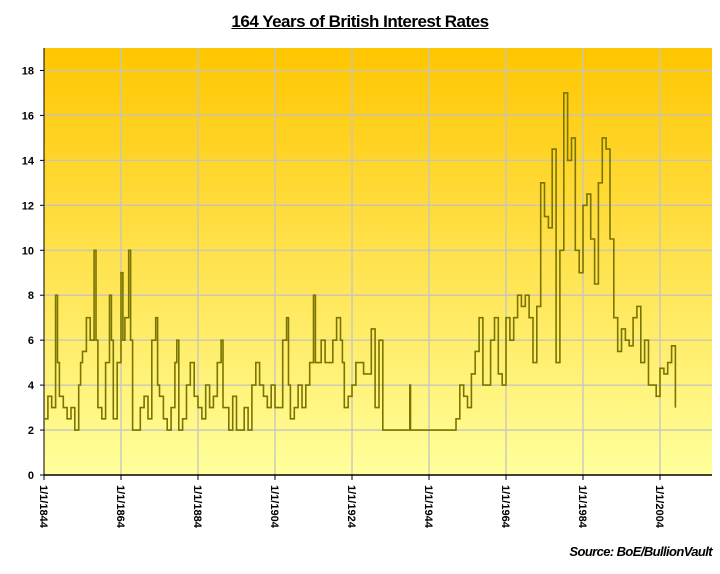 This screenshot has height=574, width=720. I want to click on y-tick-label: 2, so click(31, 431).